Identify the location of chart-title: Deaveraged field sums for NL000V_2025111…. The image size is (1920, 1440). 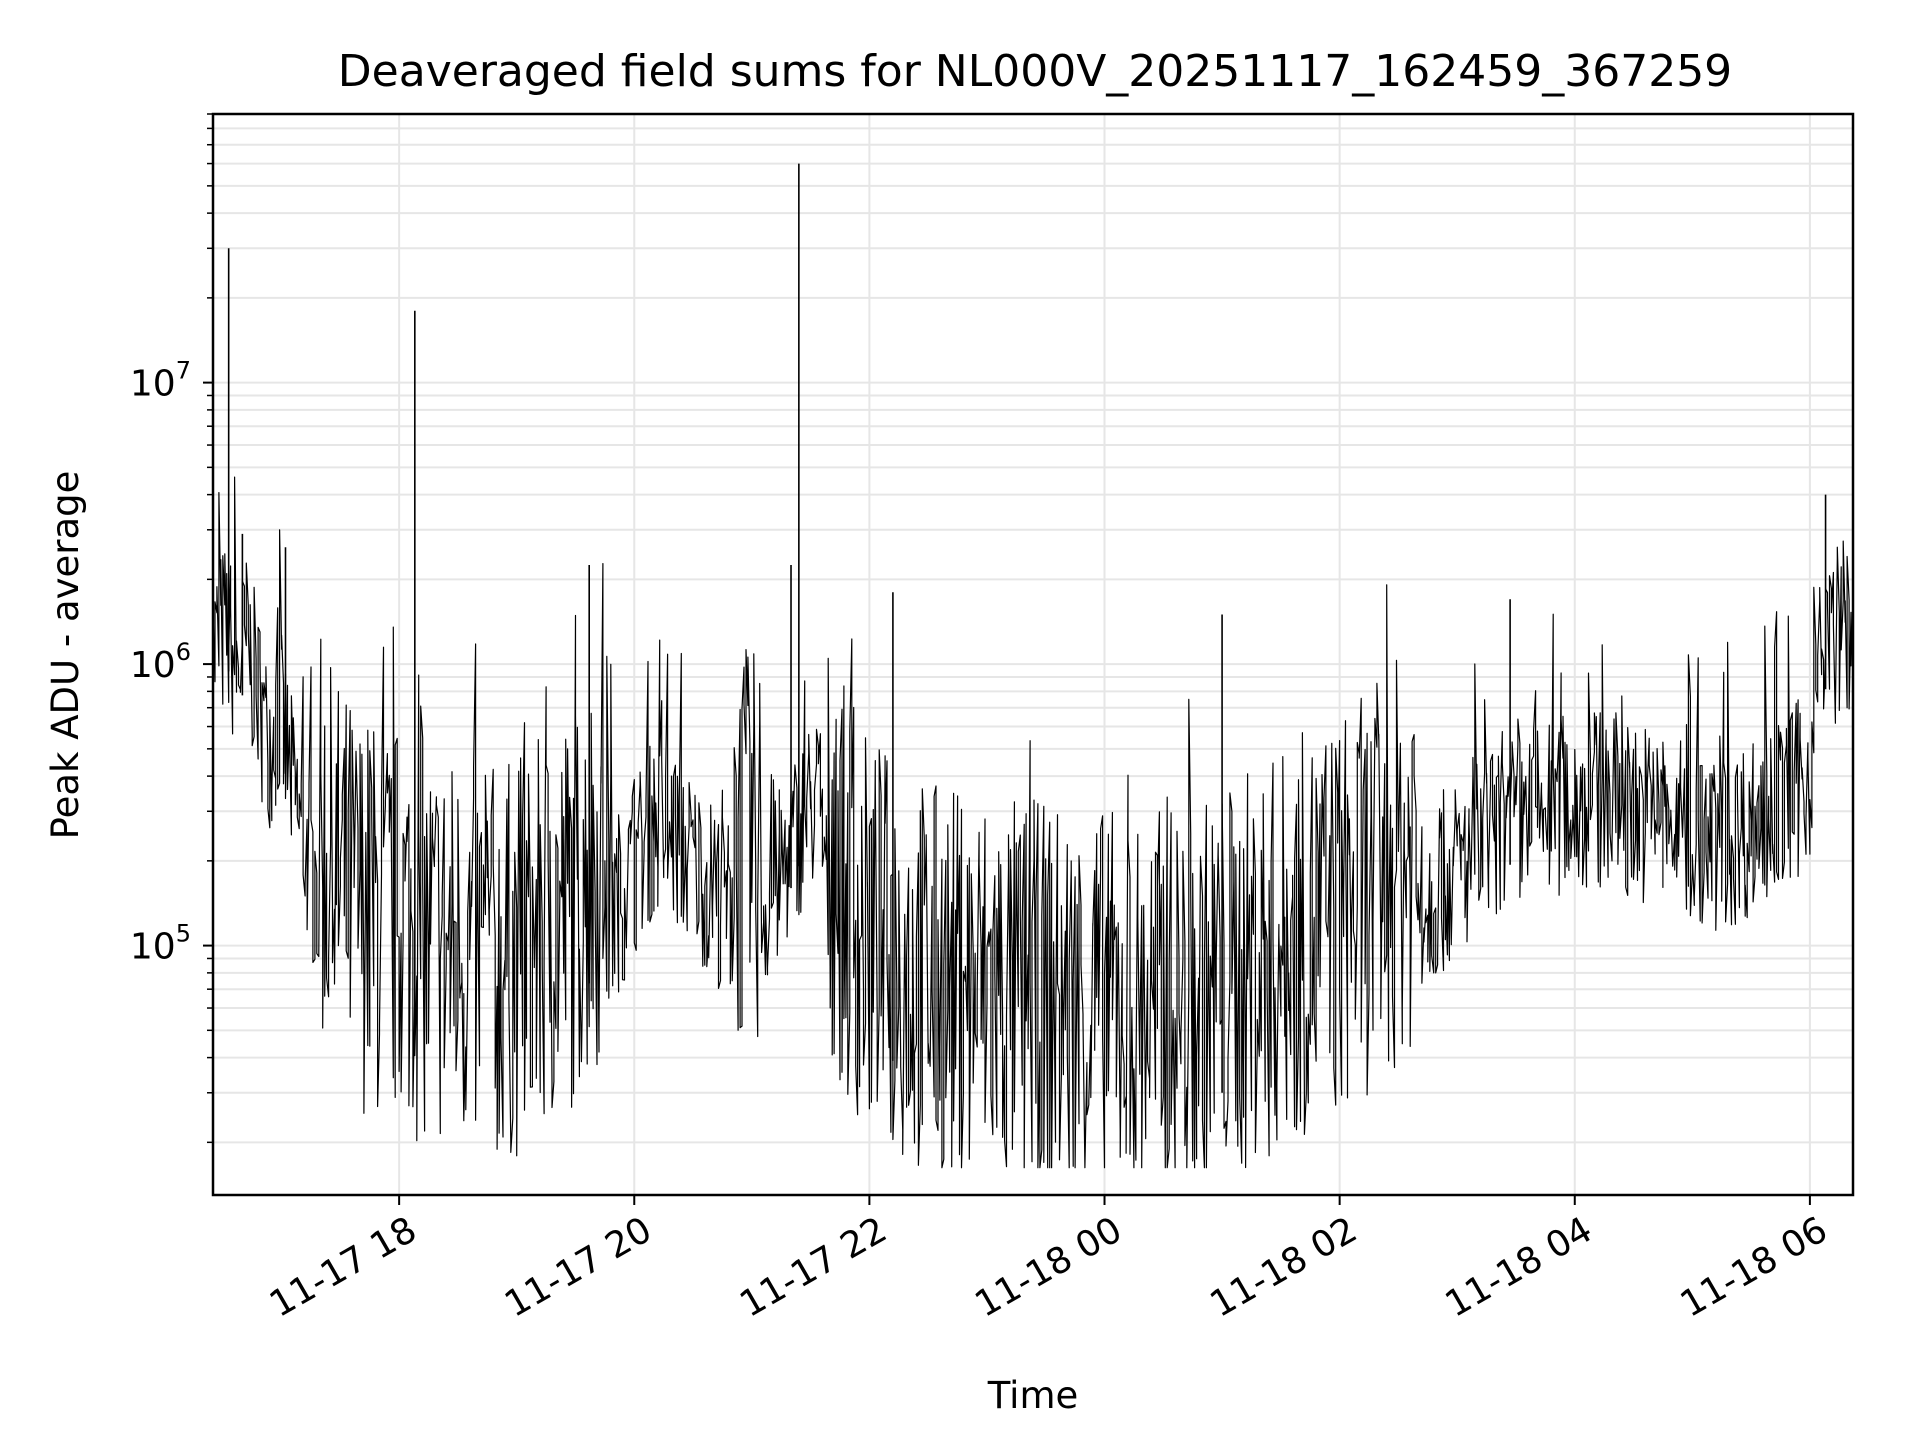
(1035, 71).